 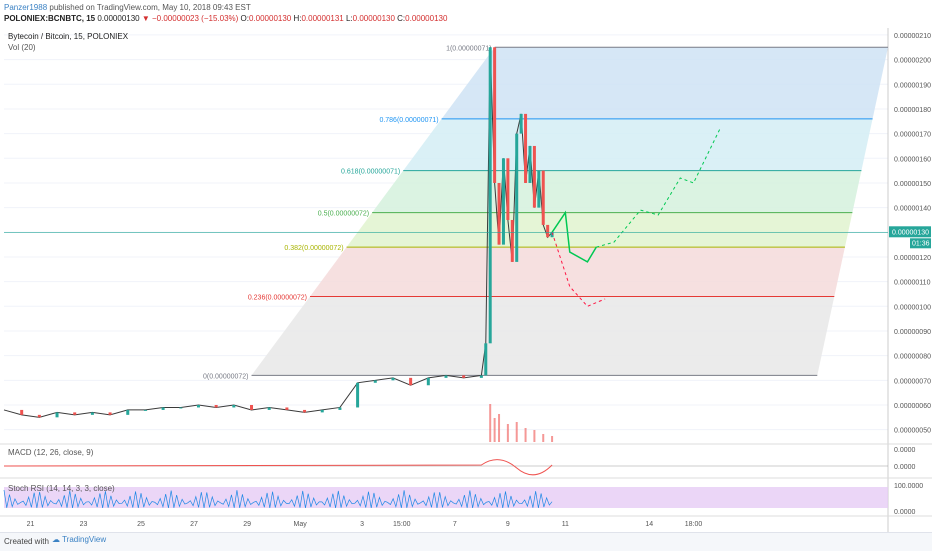 What do you see at coordinates (401, 18) in the screenshot?
I see `close-label: C:` at bounding box center [401, 18].